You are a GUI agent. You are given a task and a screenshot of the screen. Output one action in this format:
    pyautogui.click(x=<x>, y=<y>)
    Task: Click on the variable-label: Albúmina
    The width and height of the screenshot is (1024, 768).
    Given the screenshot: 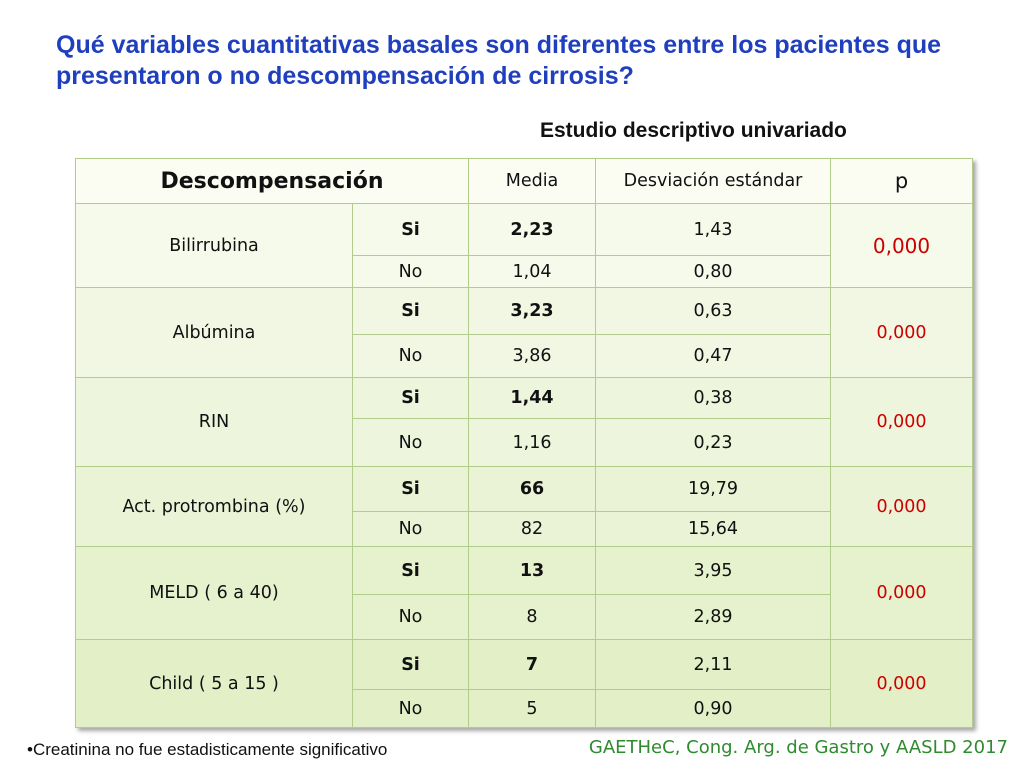 What is the action you would take?
    pyautogui.click(x=214, y=332)
    